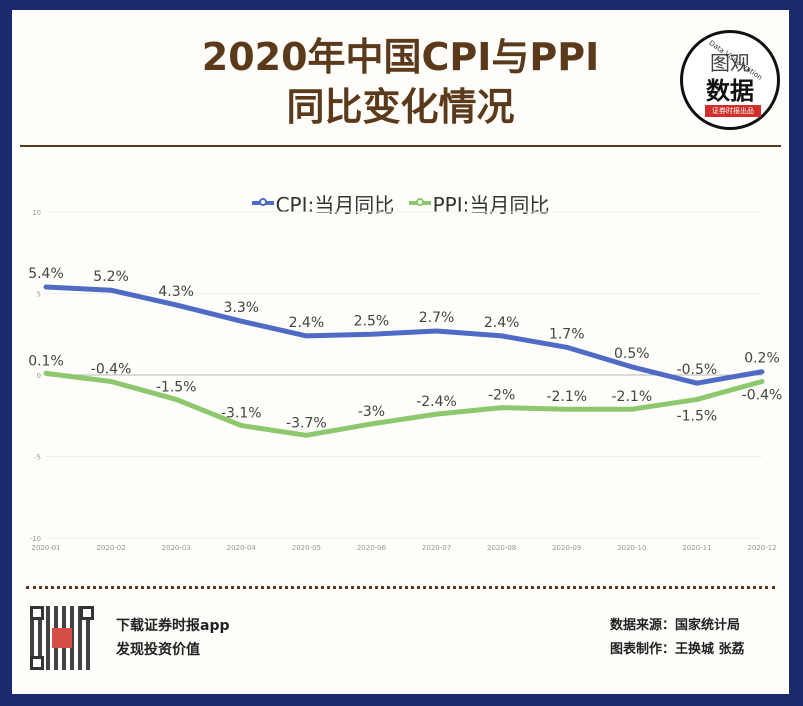 This screenshot has width=803, height=706. What do you see at coordinates (631, 548) in the screenshot?
I see `x-tick-label: 2020-10` at bounding box center [631, 548].